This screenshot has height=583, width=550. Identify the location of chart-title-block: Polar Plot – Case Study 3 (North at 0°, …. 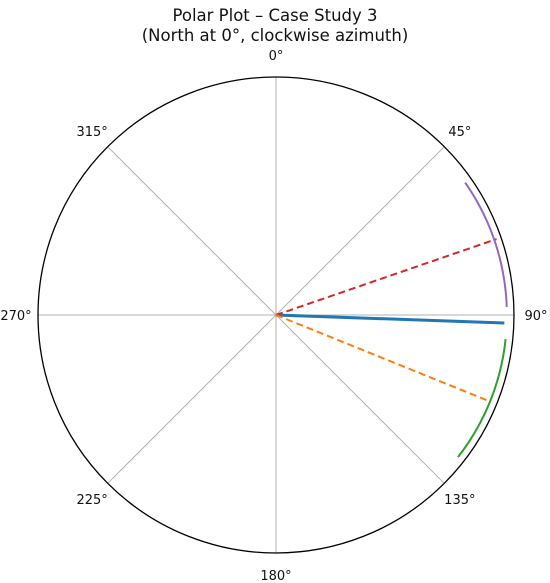
(275, 26).